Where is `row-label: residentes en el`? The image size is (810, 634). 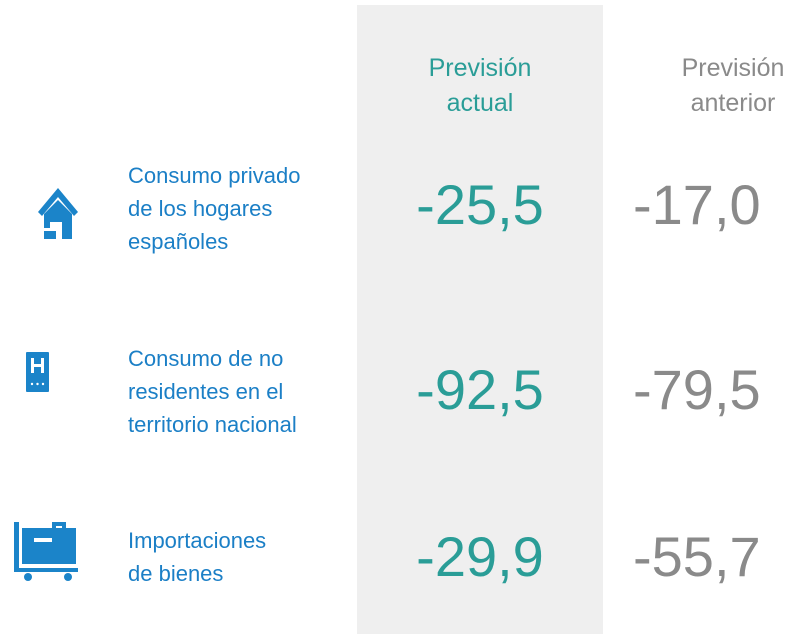 row-label: residentes en el is located at coordinates (205, 391).